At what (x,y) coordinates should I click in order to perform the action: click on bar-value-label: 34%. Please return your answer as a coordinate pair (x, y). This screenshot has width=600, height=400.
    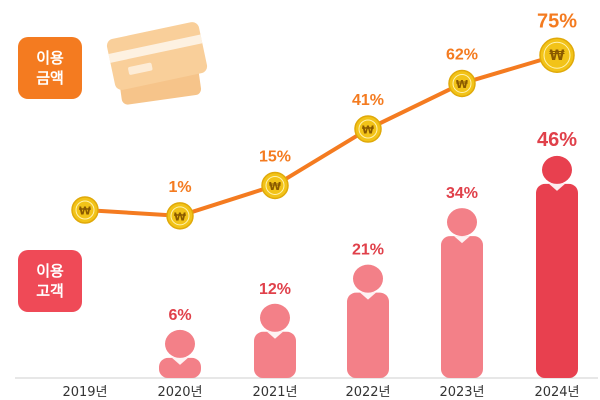
    Looking at the image, I should click on (462, 193).